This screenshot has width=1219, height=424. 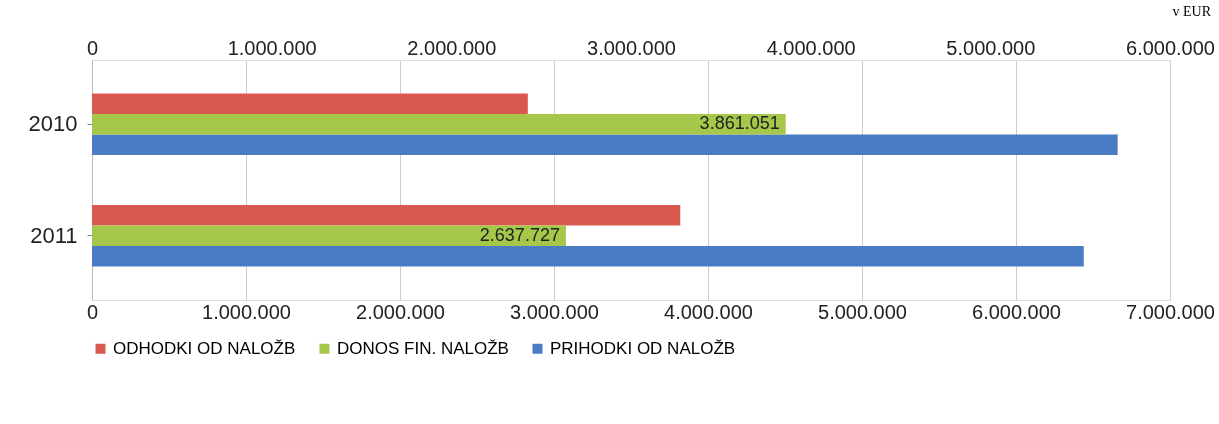 I want to click on legend-label: DONOS FIN. NALOŽB, so click(x=423, y=348).